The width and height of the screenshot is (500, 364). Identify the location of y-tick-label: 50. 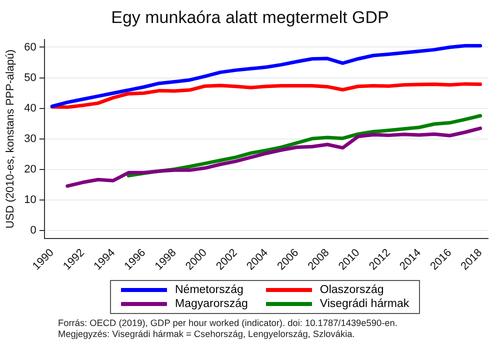
(30, 78).